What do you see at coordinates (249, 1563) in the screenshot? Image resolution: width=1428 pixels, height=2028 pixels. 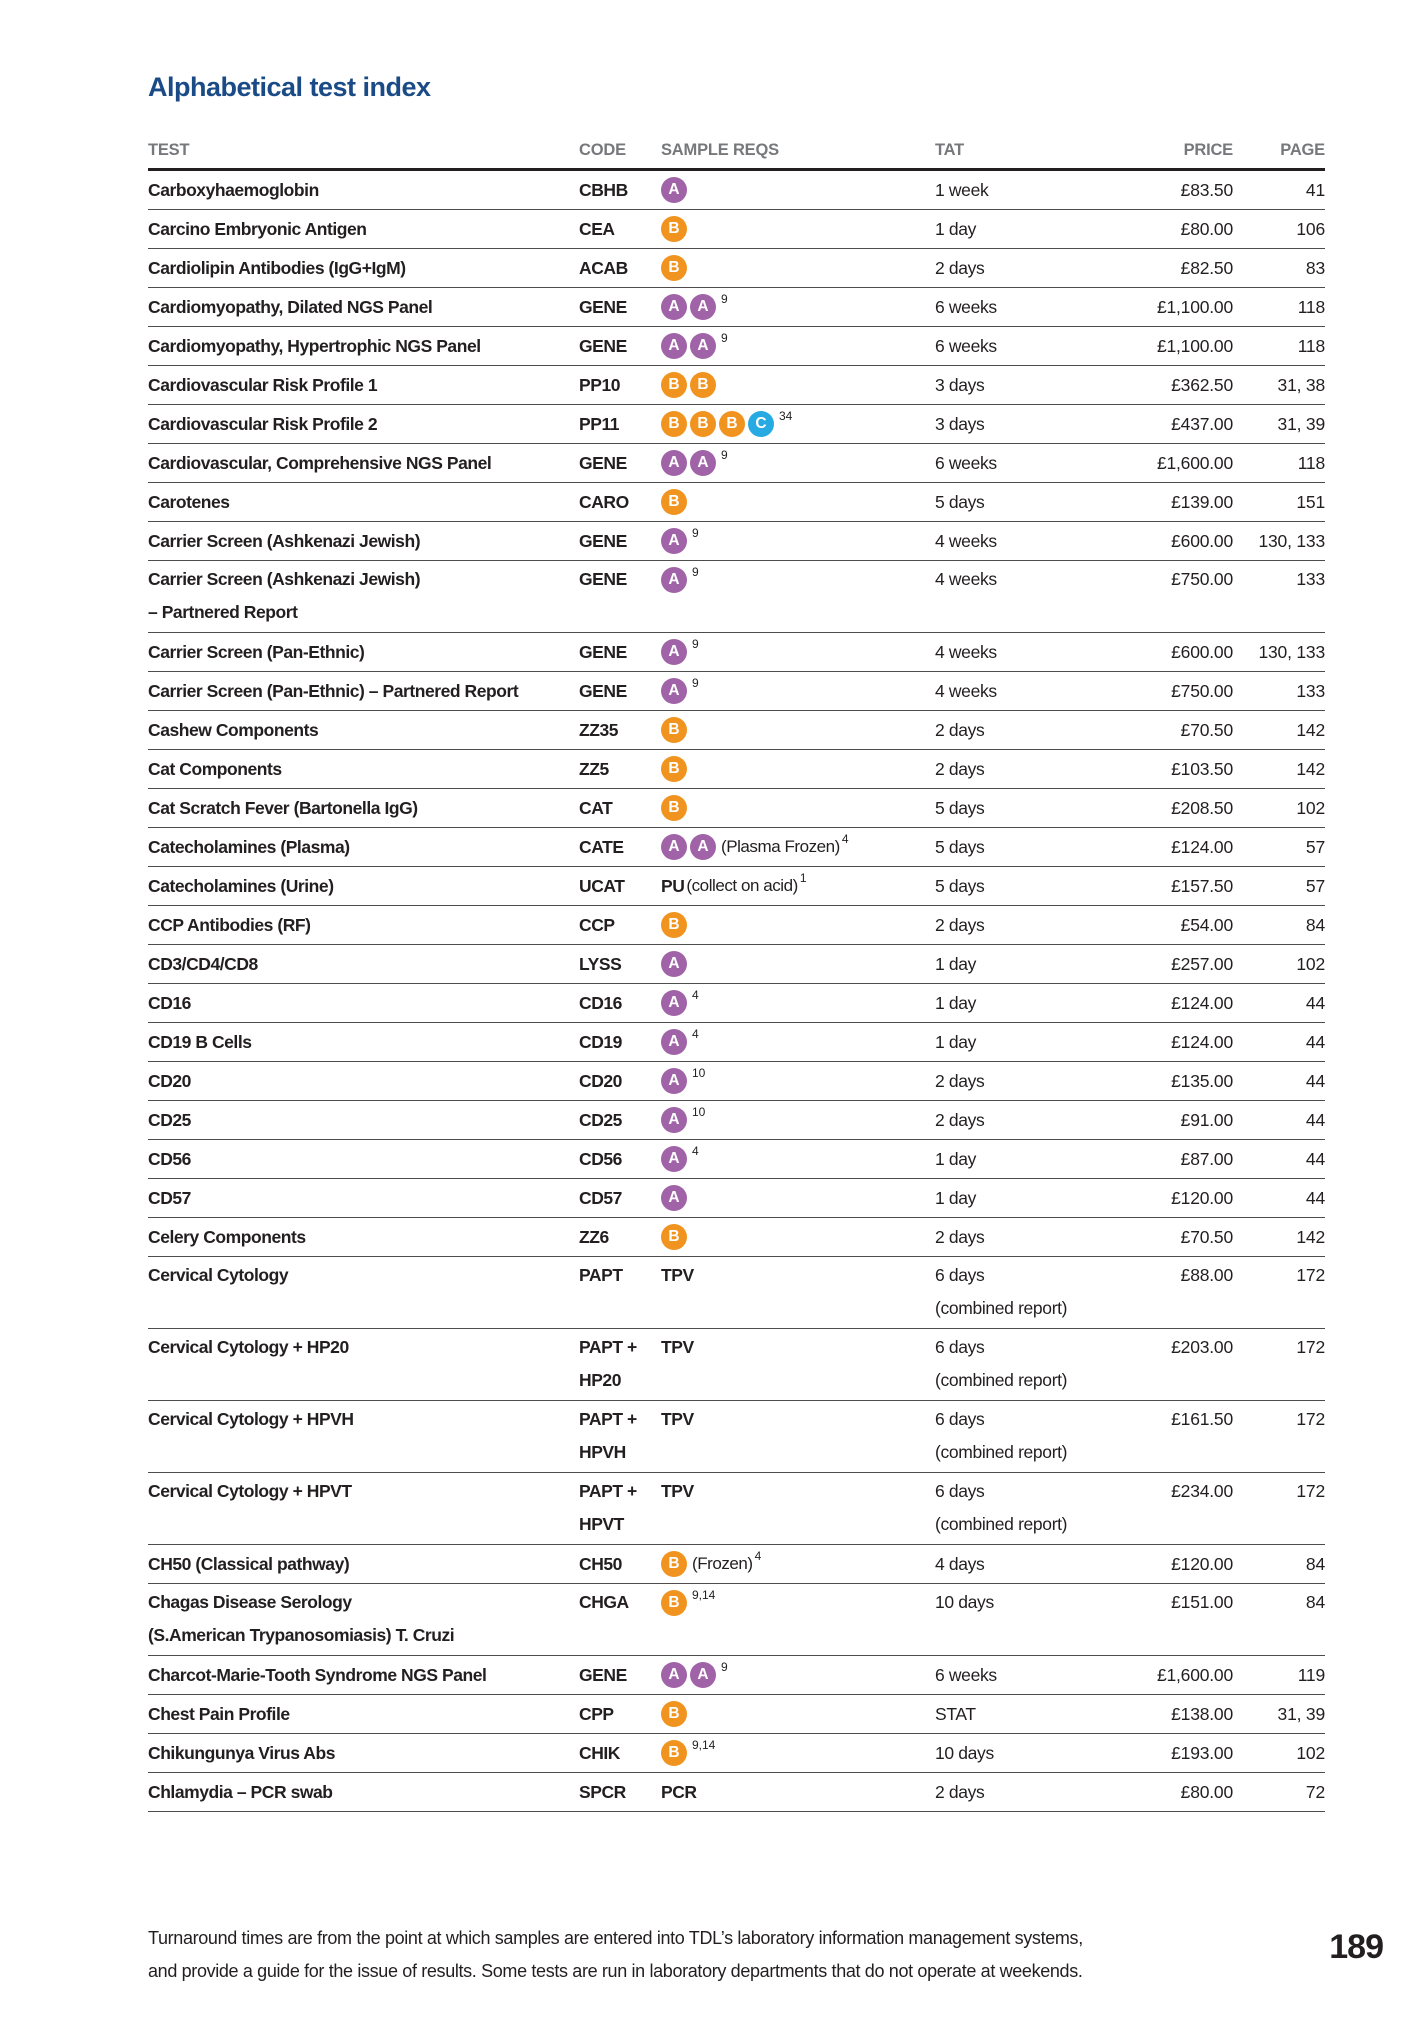 I see `test-name: CH50 (Classical pathway)` at bounding box center [249, 1563].